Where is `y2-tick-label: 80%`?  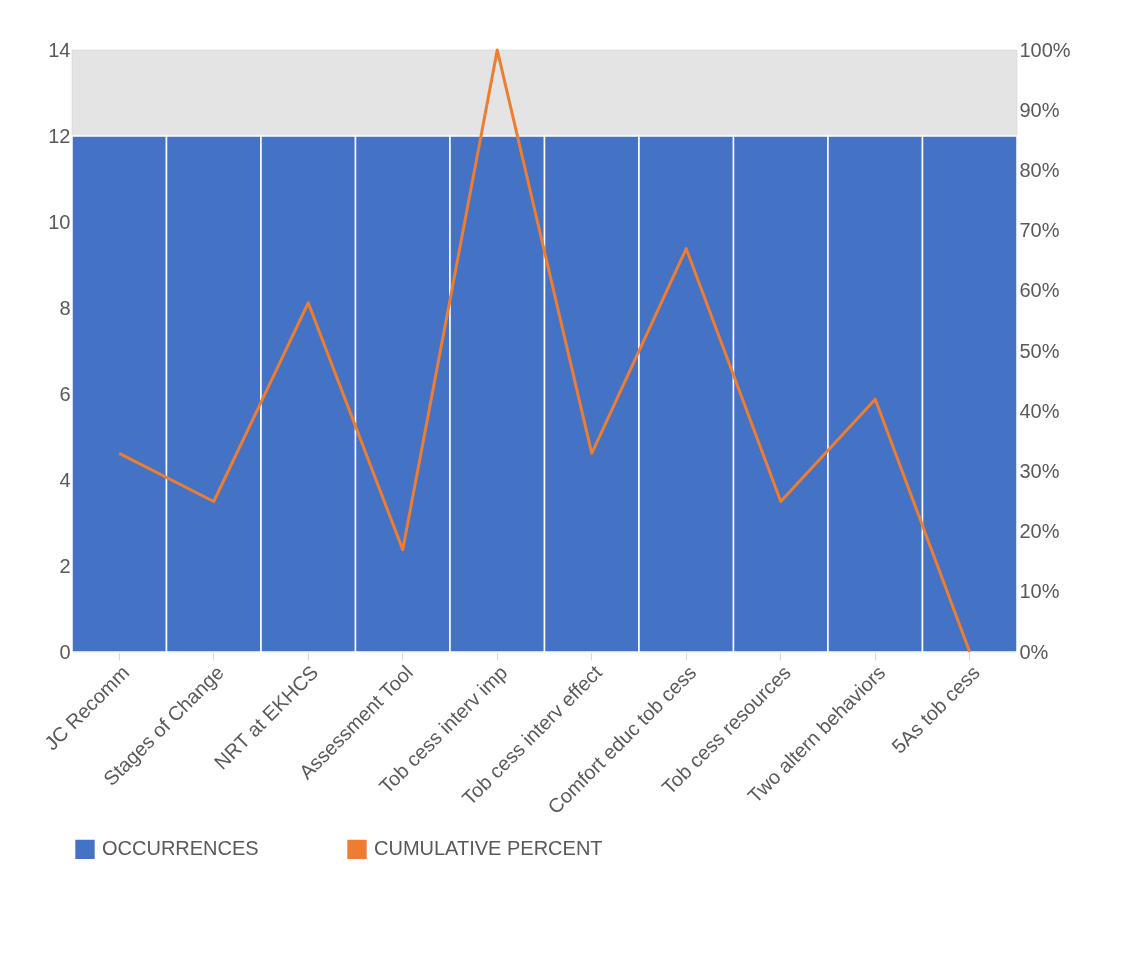
y2-tick-label: 80% is located at coordinates (1039, 169).